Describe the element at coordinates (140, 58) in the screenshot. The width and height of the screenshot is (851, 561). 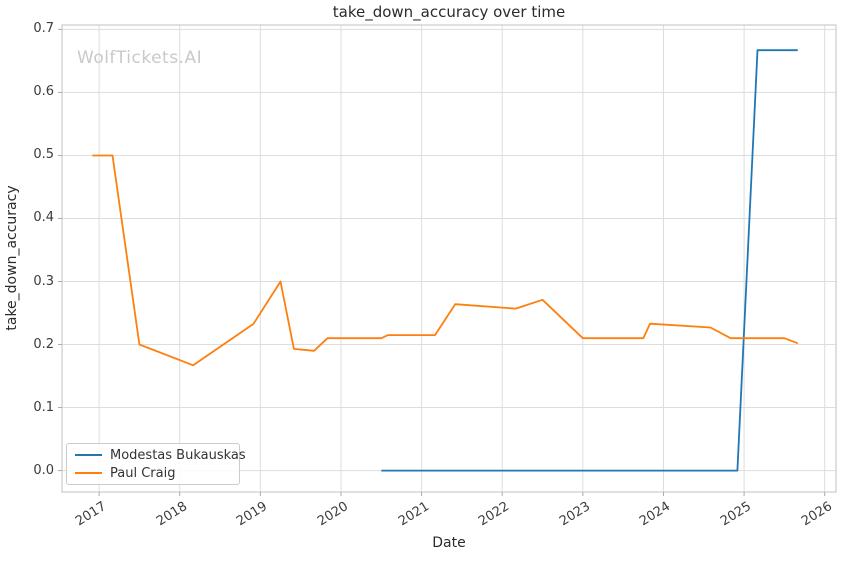
I see `watermark: WolfTickets.AI` at that location.